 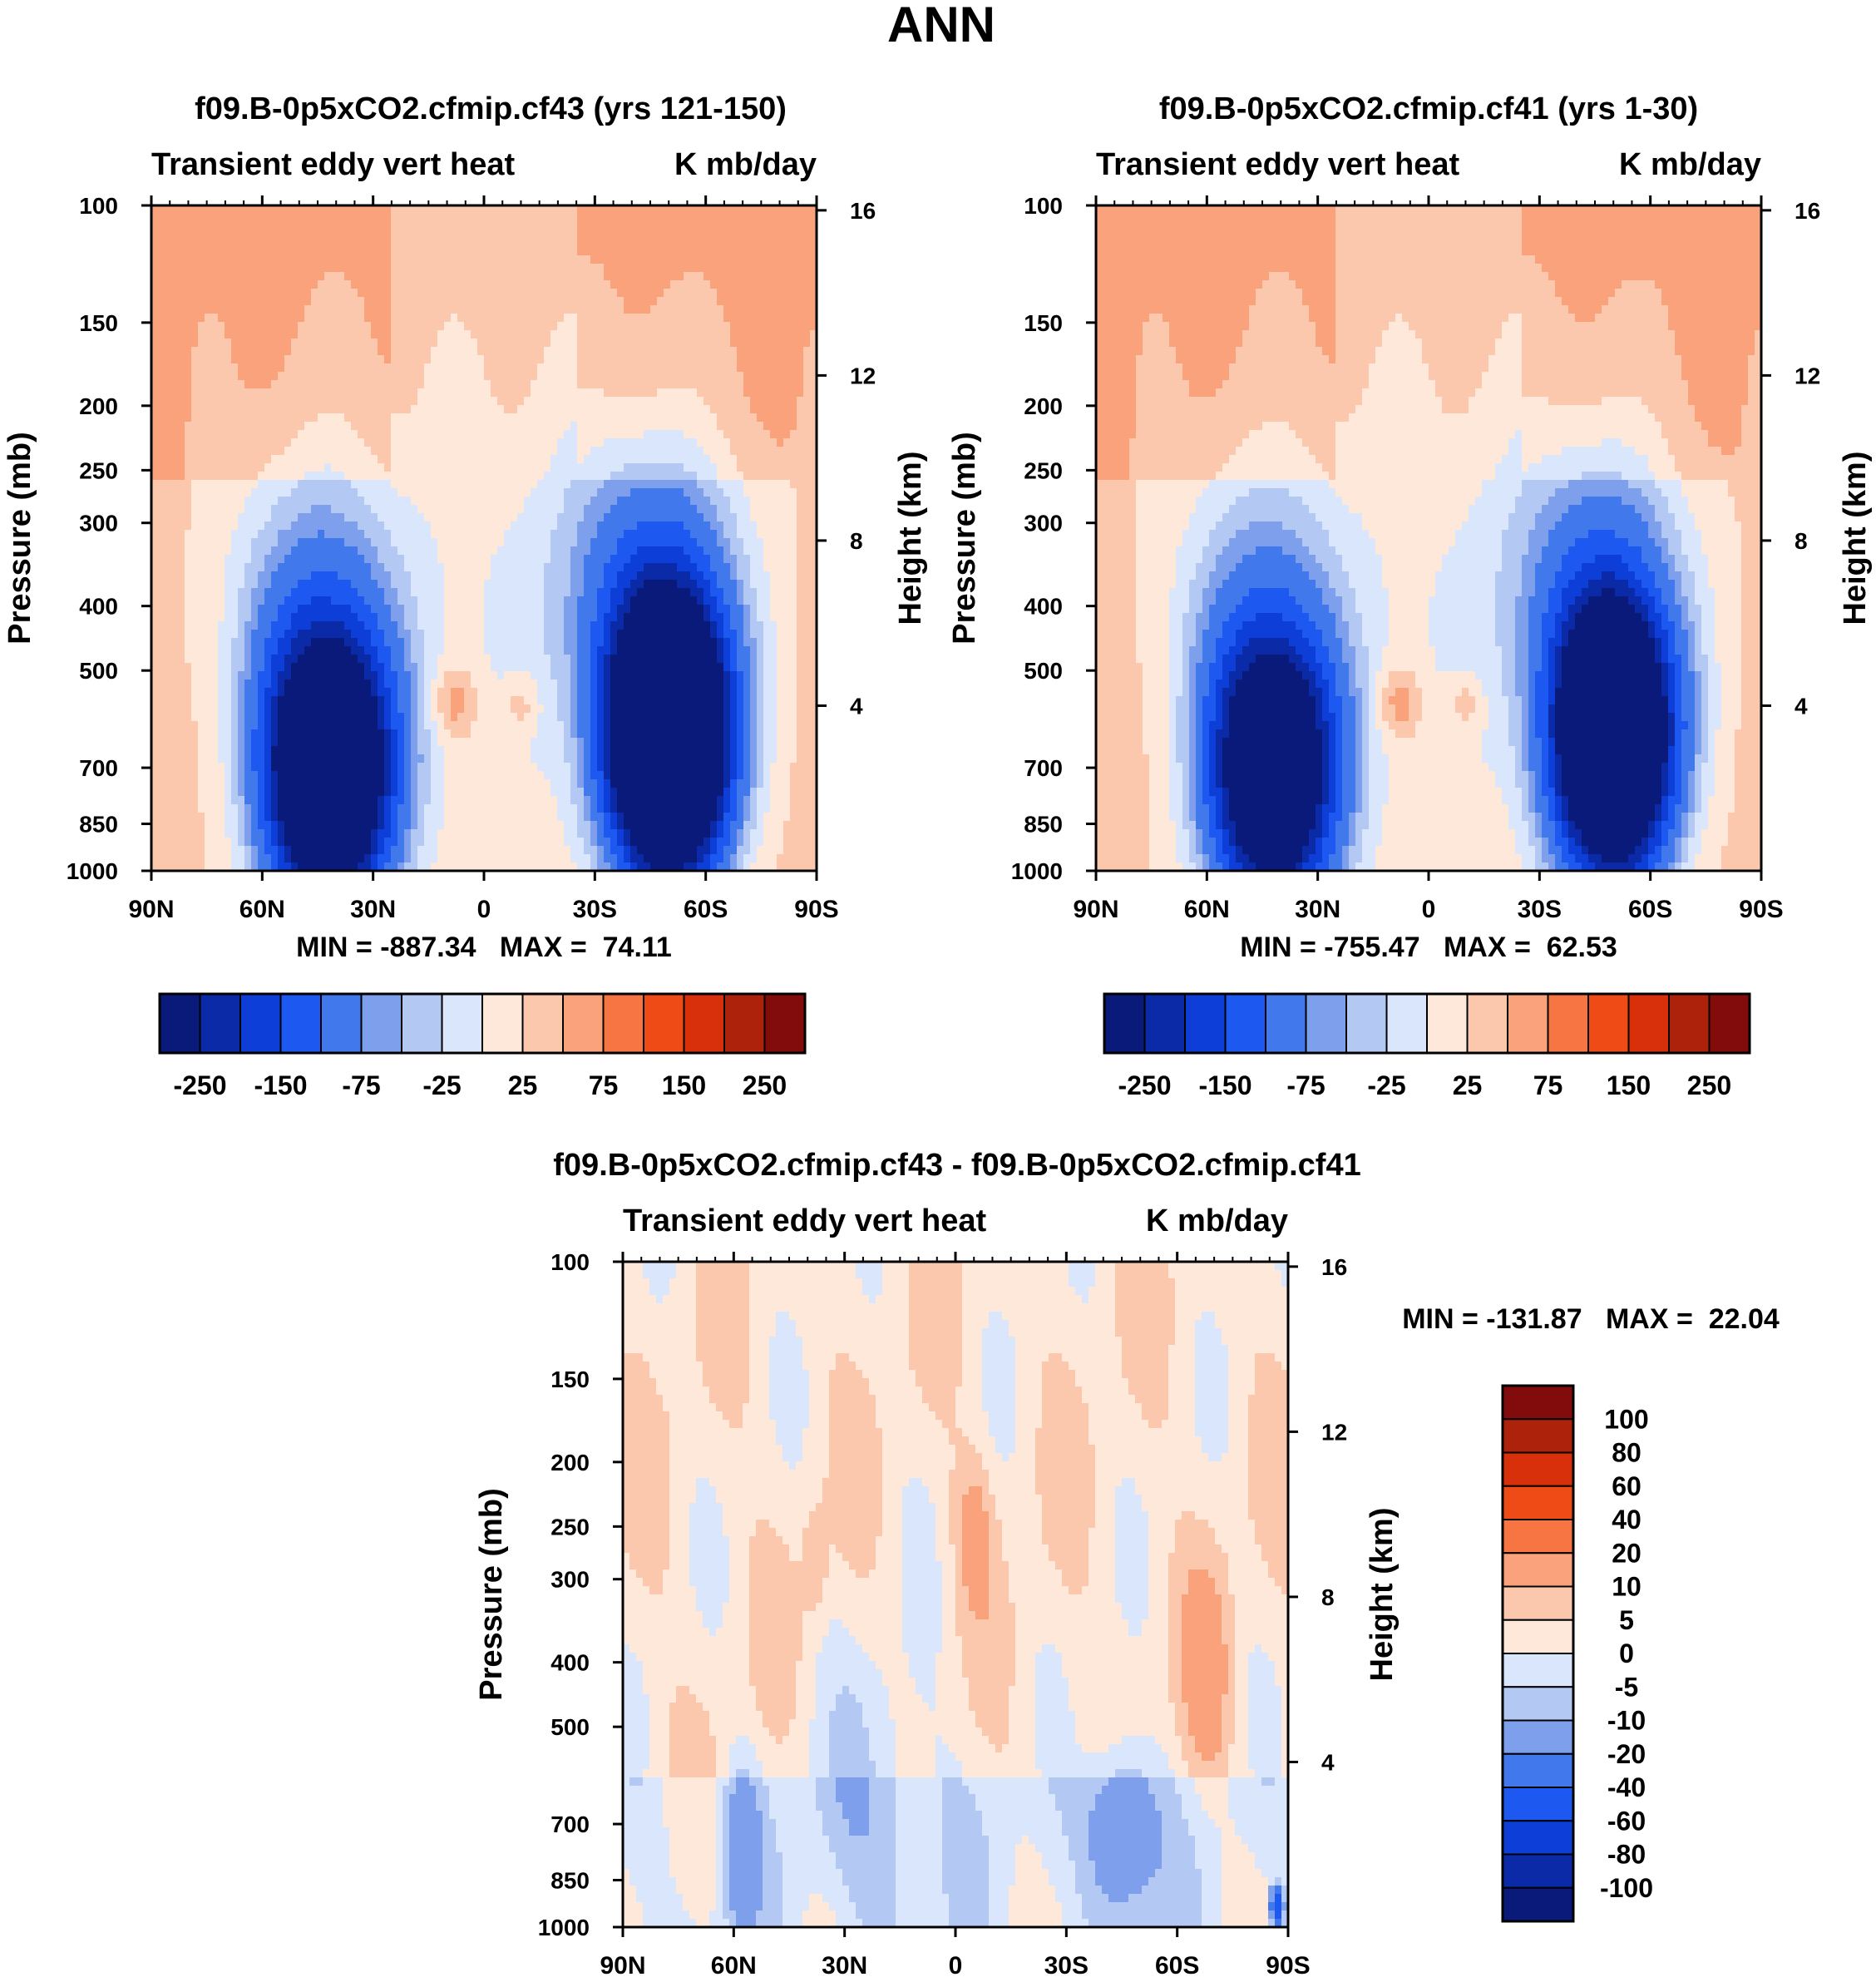 I want to click on panel-b-y2-tick-label: 8, so click(x=1801, y=541).